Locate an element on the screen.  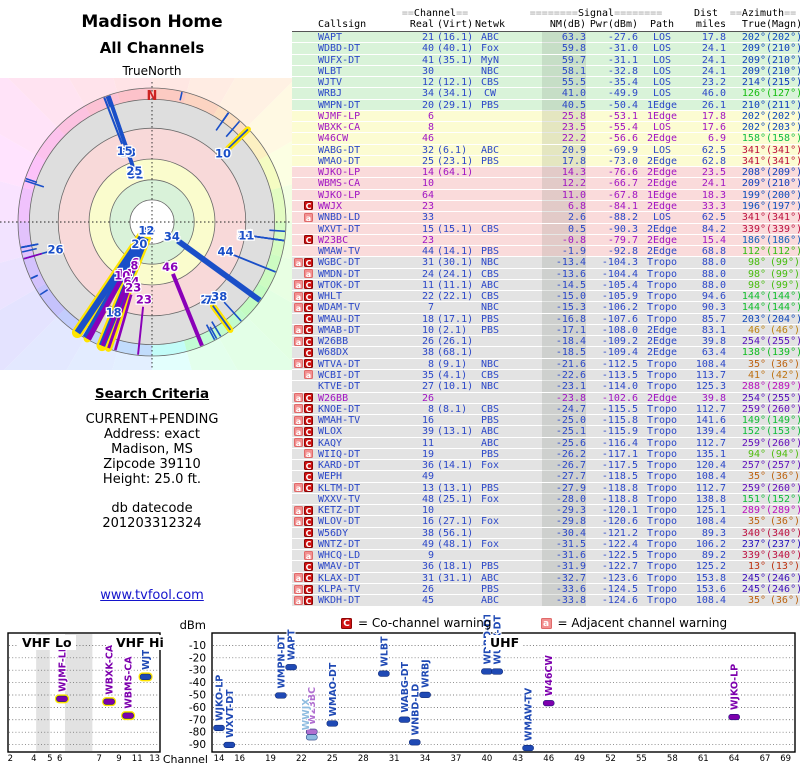
cell-nm: -14.5 is located at coordinates (546, 285).